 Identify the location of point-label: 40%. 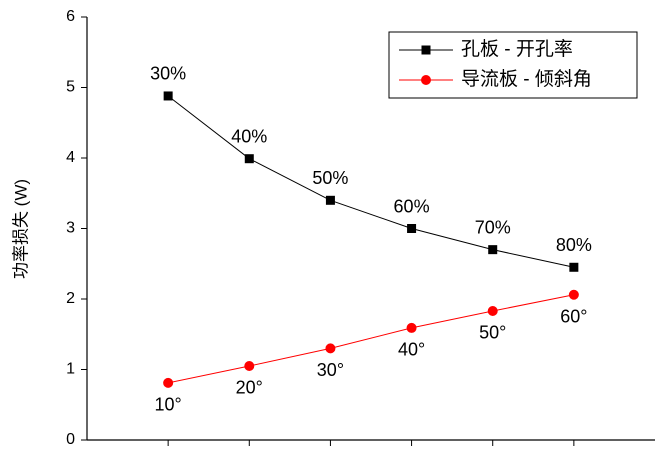
(249, 136).